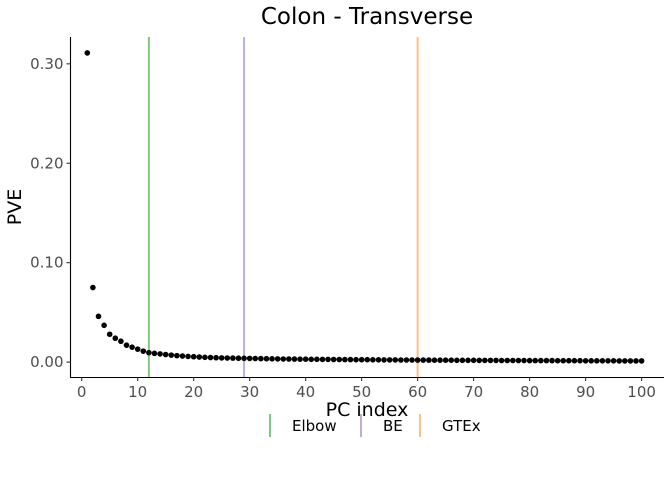  I want to click on x-tick-label: 80, so click(529, 392).